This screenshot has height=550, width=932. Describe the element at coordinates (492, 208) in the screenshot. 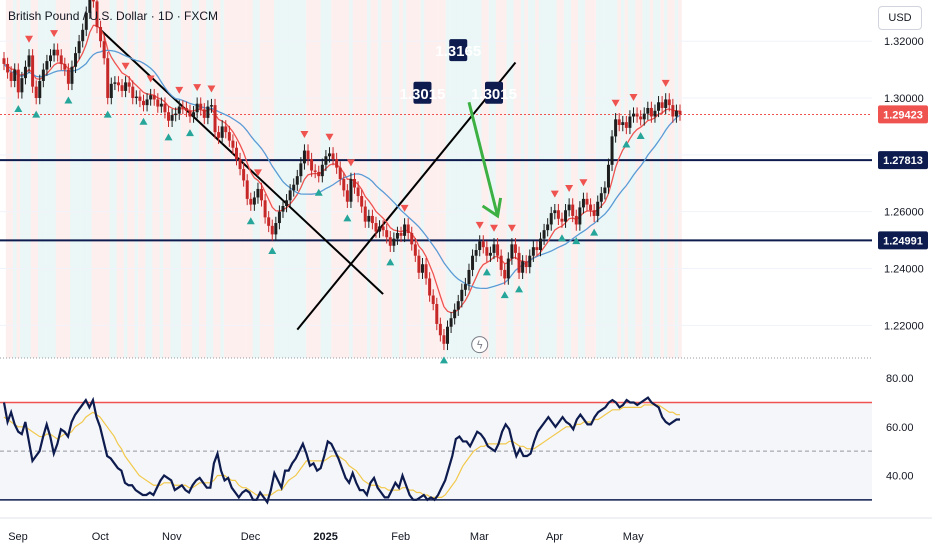

I see `projection-arrow-head` at that location.